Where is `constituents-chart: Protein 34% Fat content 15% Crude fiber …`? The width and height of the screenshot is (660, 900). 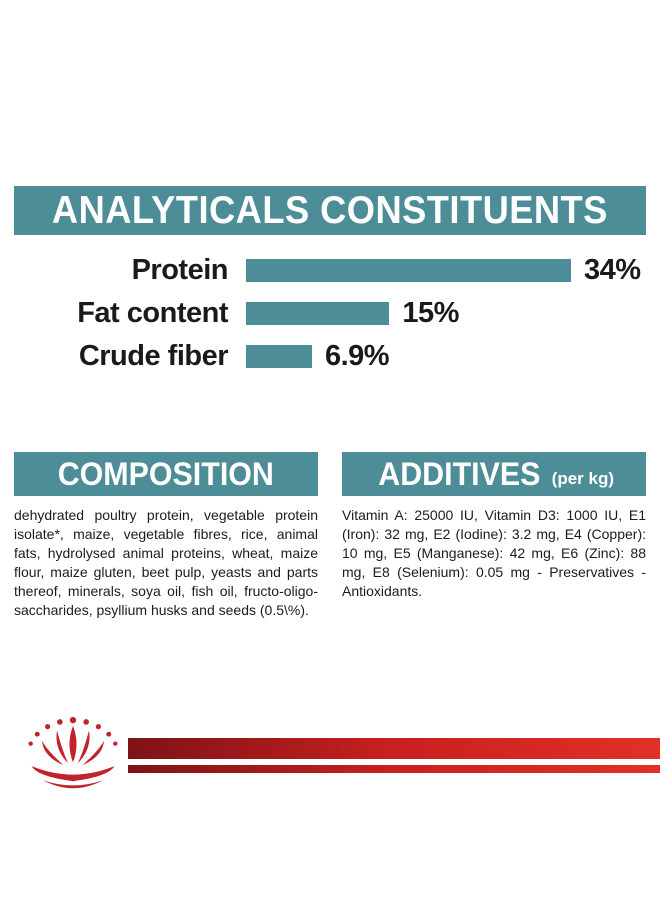 constituents-chart: Protein 34% Fat content 15% Crude fiber … is located at coordinates (330, 313).